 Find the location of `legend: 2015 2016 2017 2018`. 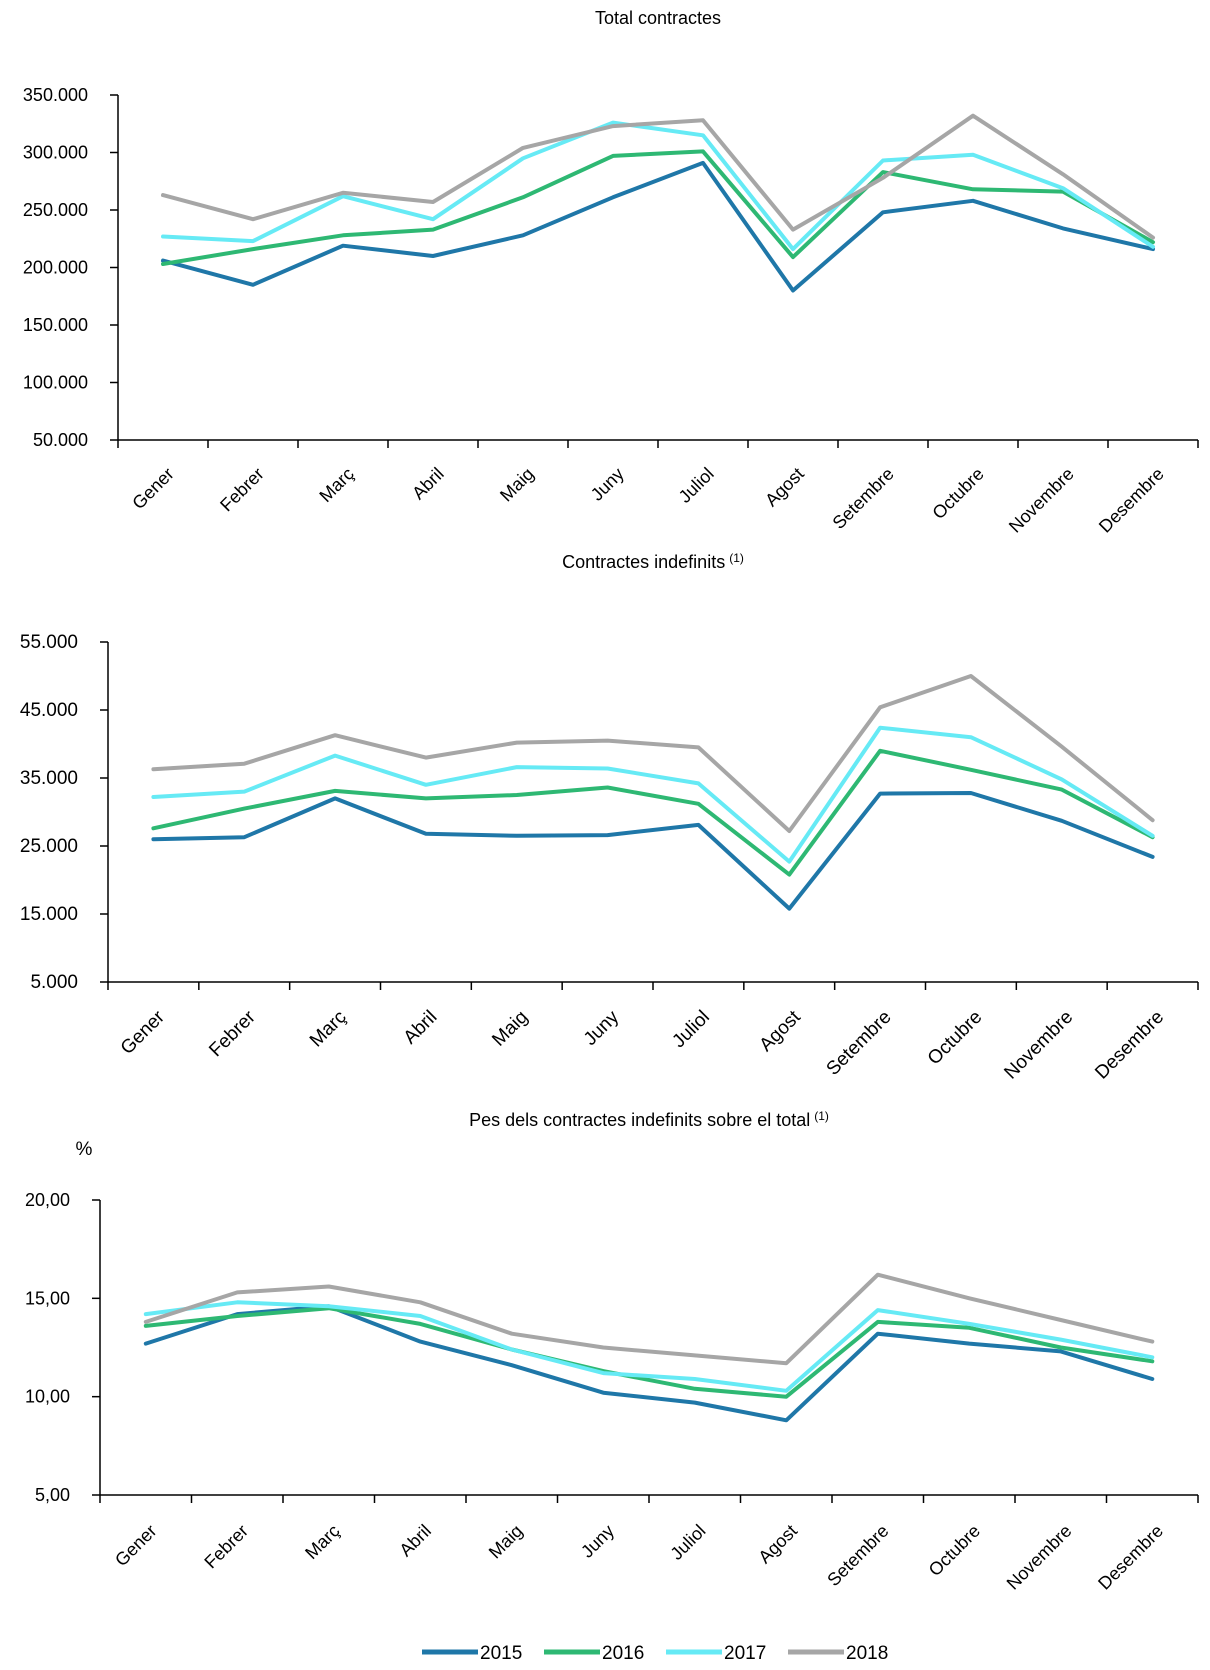

legend: 2015 2016 2017 2018 is located at coordinates (655, 1653).